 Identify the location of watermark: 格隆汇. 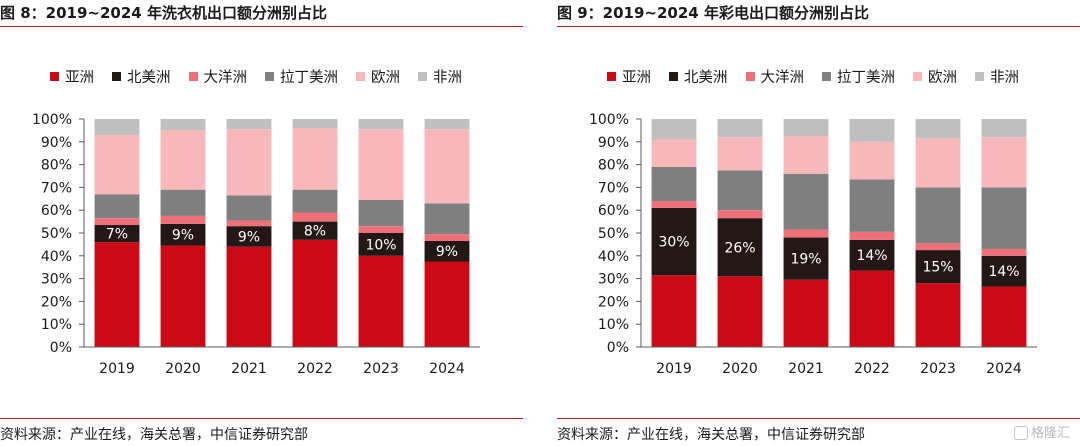
(1041, 431).